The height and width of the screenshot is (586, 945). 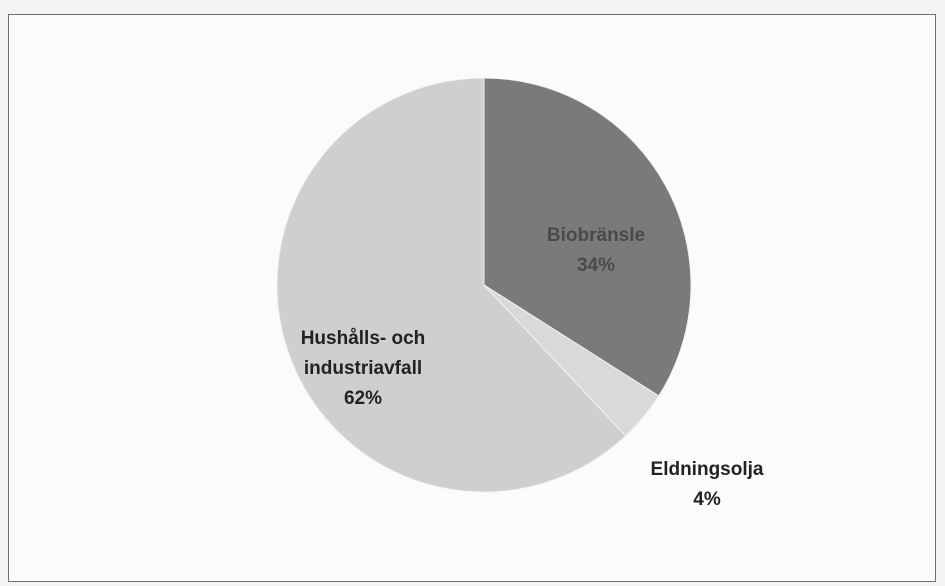 I want to click on pie-slice-biobränsle, so click(x=587, y=237).